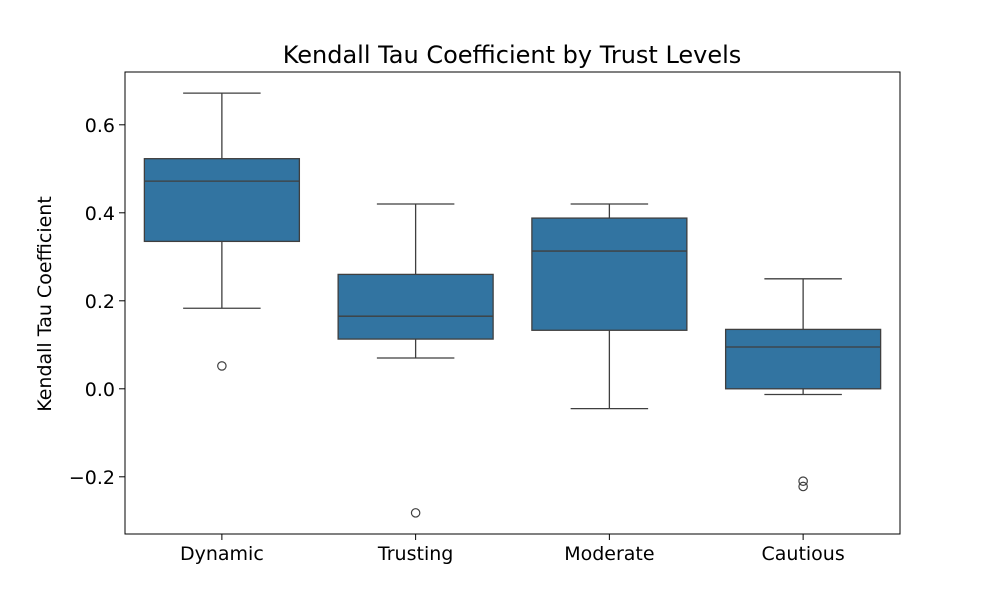  What do you see at coordinates (415, 554) in the screenshot?
I see `x-tick-label-trusting: Trusting` at bounding box center [415, 554].